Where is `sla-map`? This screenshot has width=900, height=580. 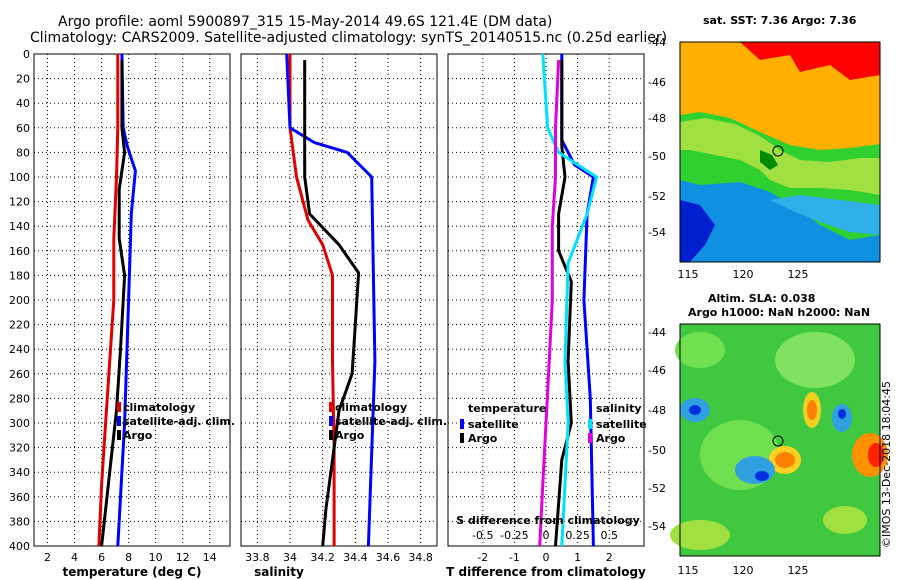
sla-map is located at coordinates (779, 440).